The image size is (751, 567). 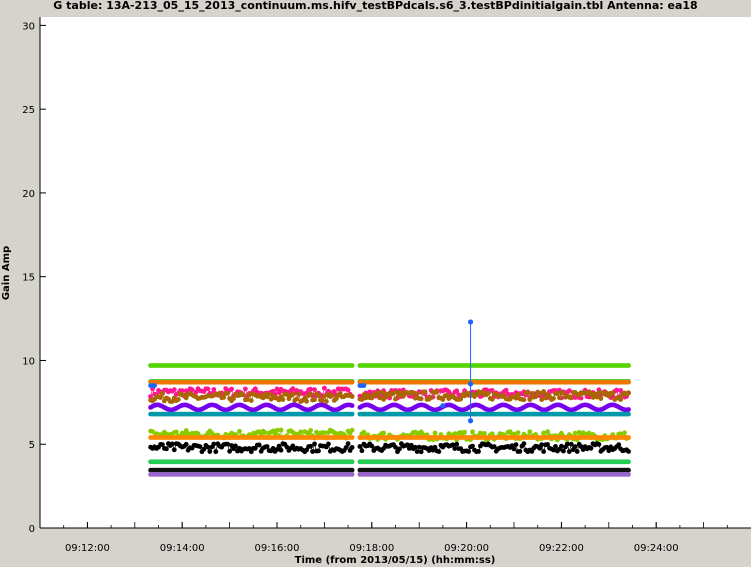 I want to click on y-axis-label: Gain Amp, so click(x=6, y=273).